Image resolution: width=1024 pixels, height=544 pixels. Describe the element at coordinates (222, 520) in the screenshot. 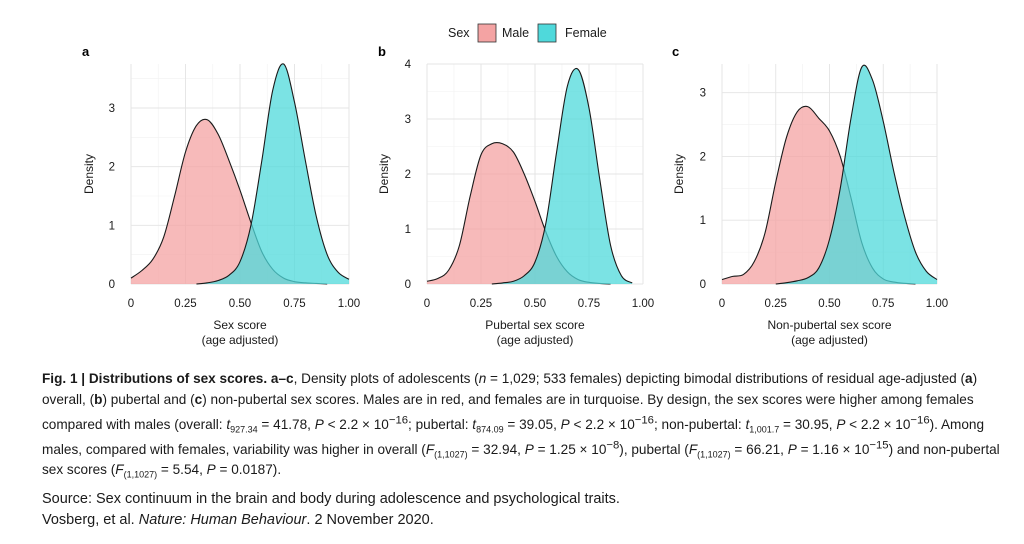

I see `source-journal: Nature: Human Behaviour` at that location.